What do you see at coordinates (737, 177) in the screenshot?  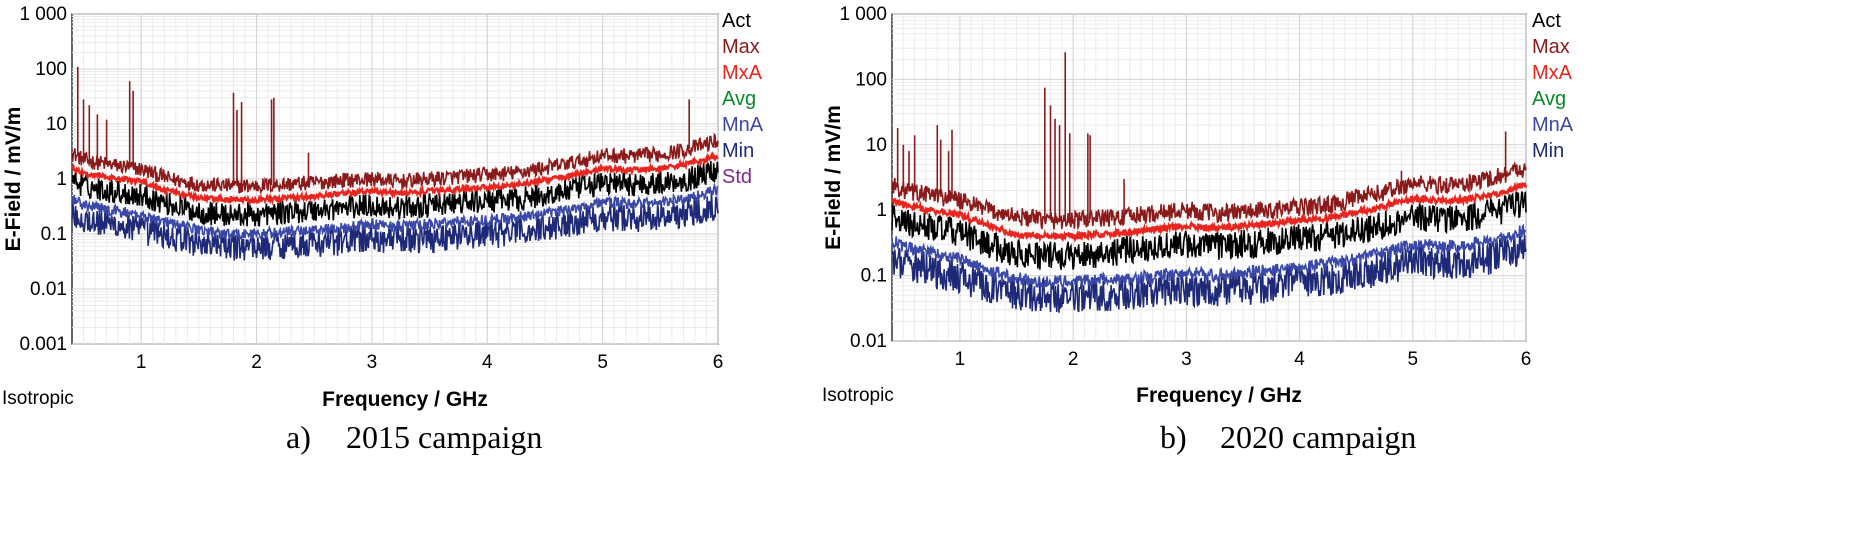 I see `legend-entry-std: Std` at bounding box center [737, 177].